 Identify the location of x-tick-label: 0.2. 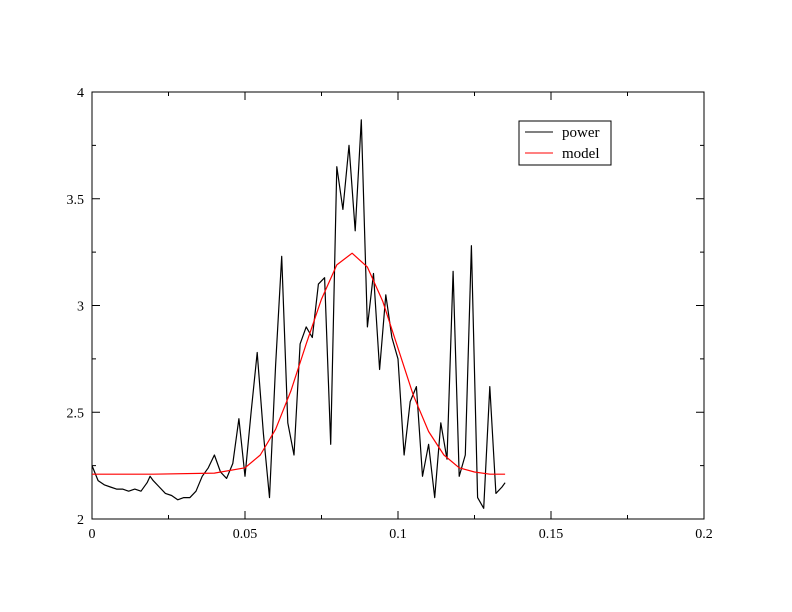
(704, 534).